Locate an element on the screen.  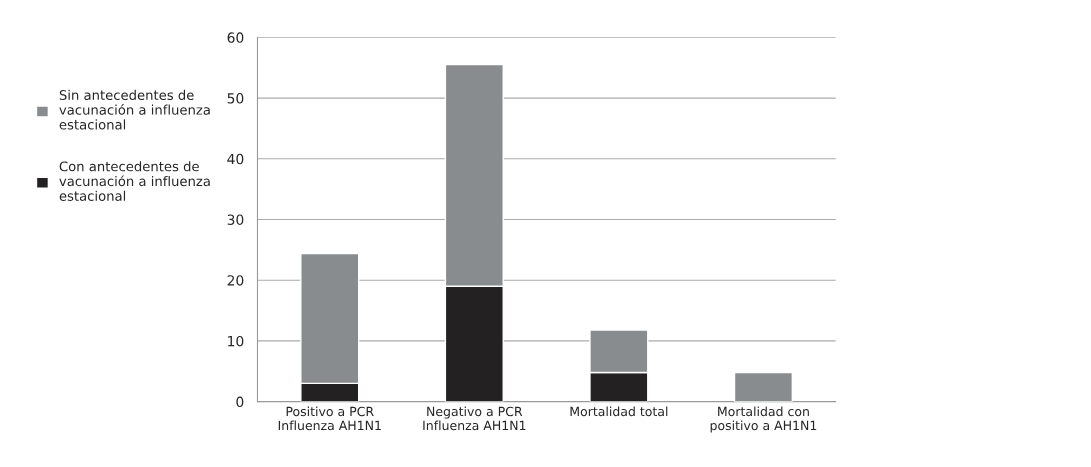
y-tick-label: 30 is located at coordinates (235, 219).